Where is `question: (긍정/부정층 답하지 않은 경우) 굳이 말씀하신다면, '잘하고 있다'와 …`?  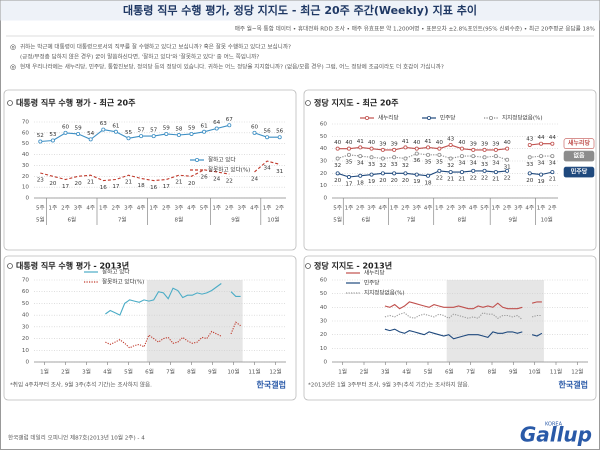 question: (긍정/부정층 답하지 않은 경우) 굳이 말씀하신다면, '잘하고 있다'와 … is located at coordinates (139, 57).